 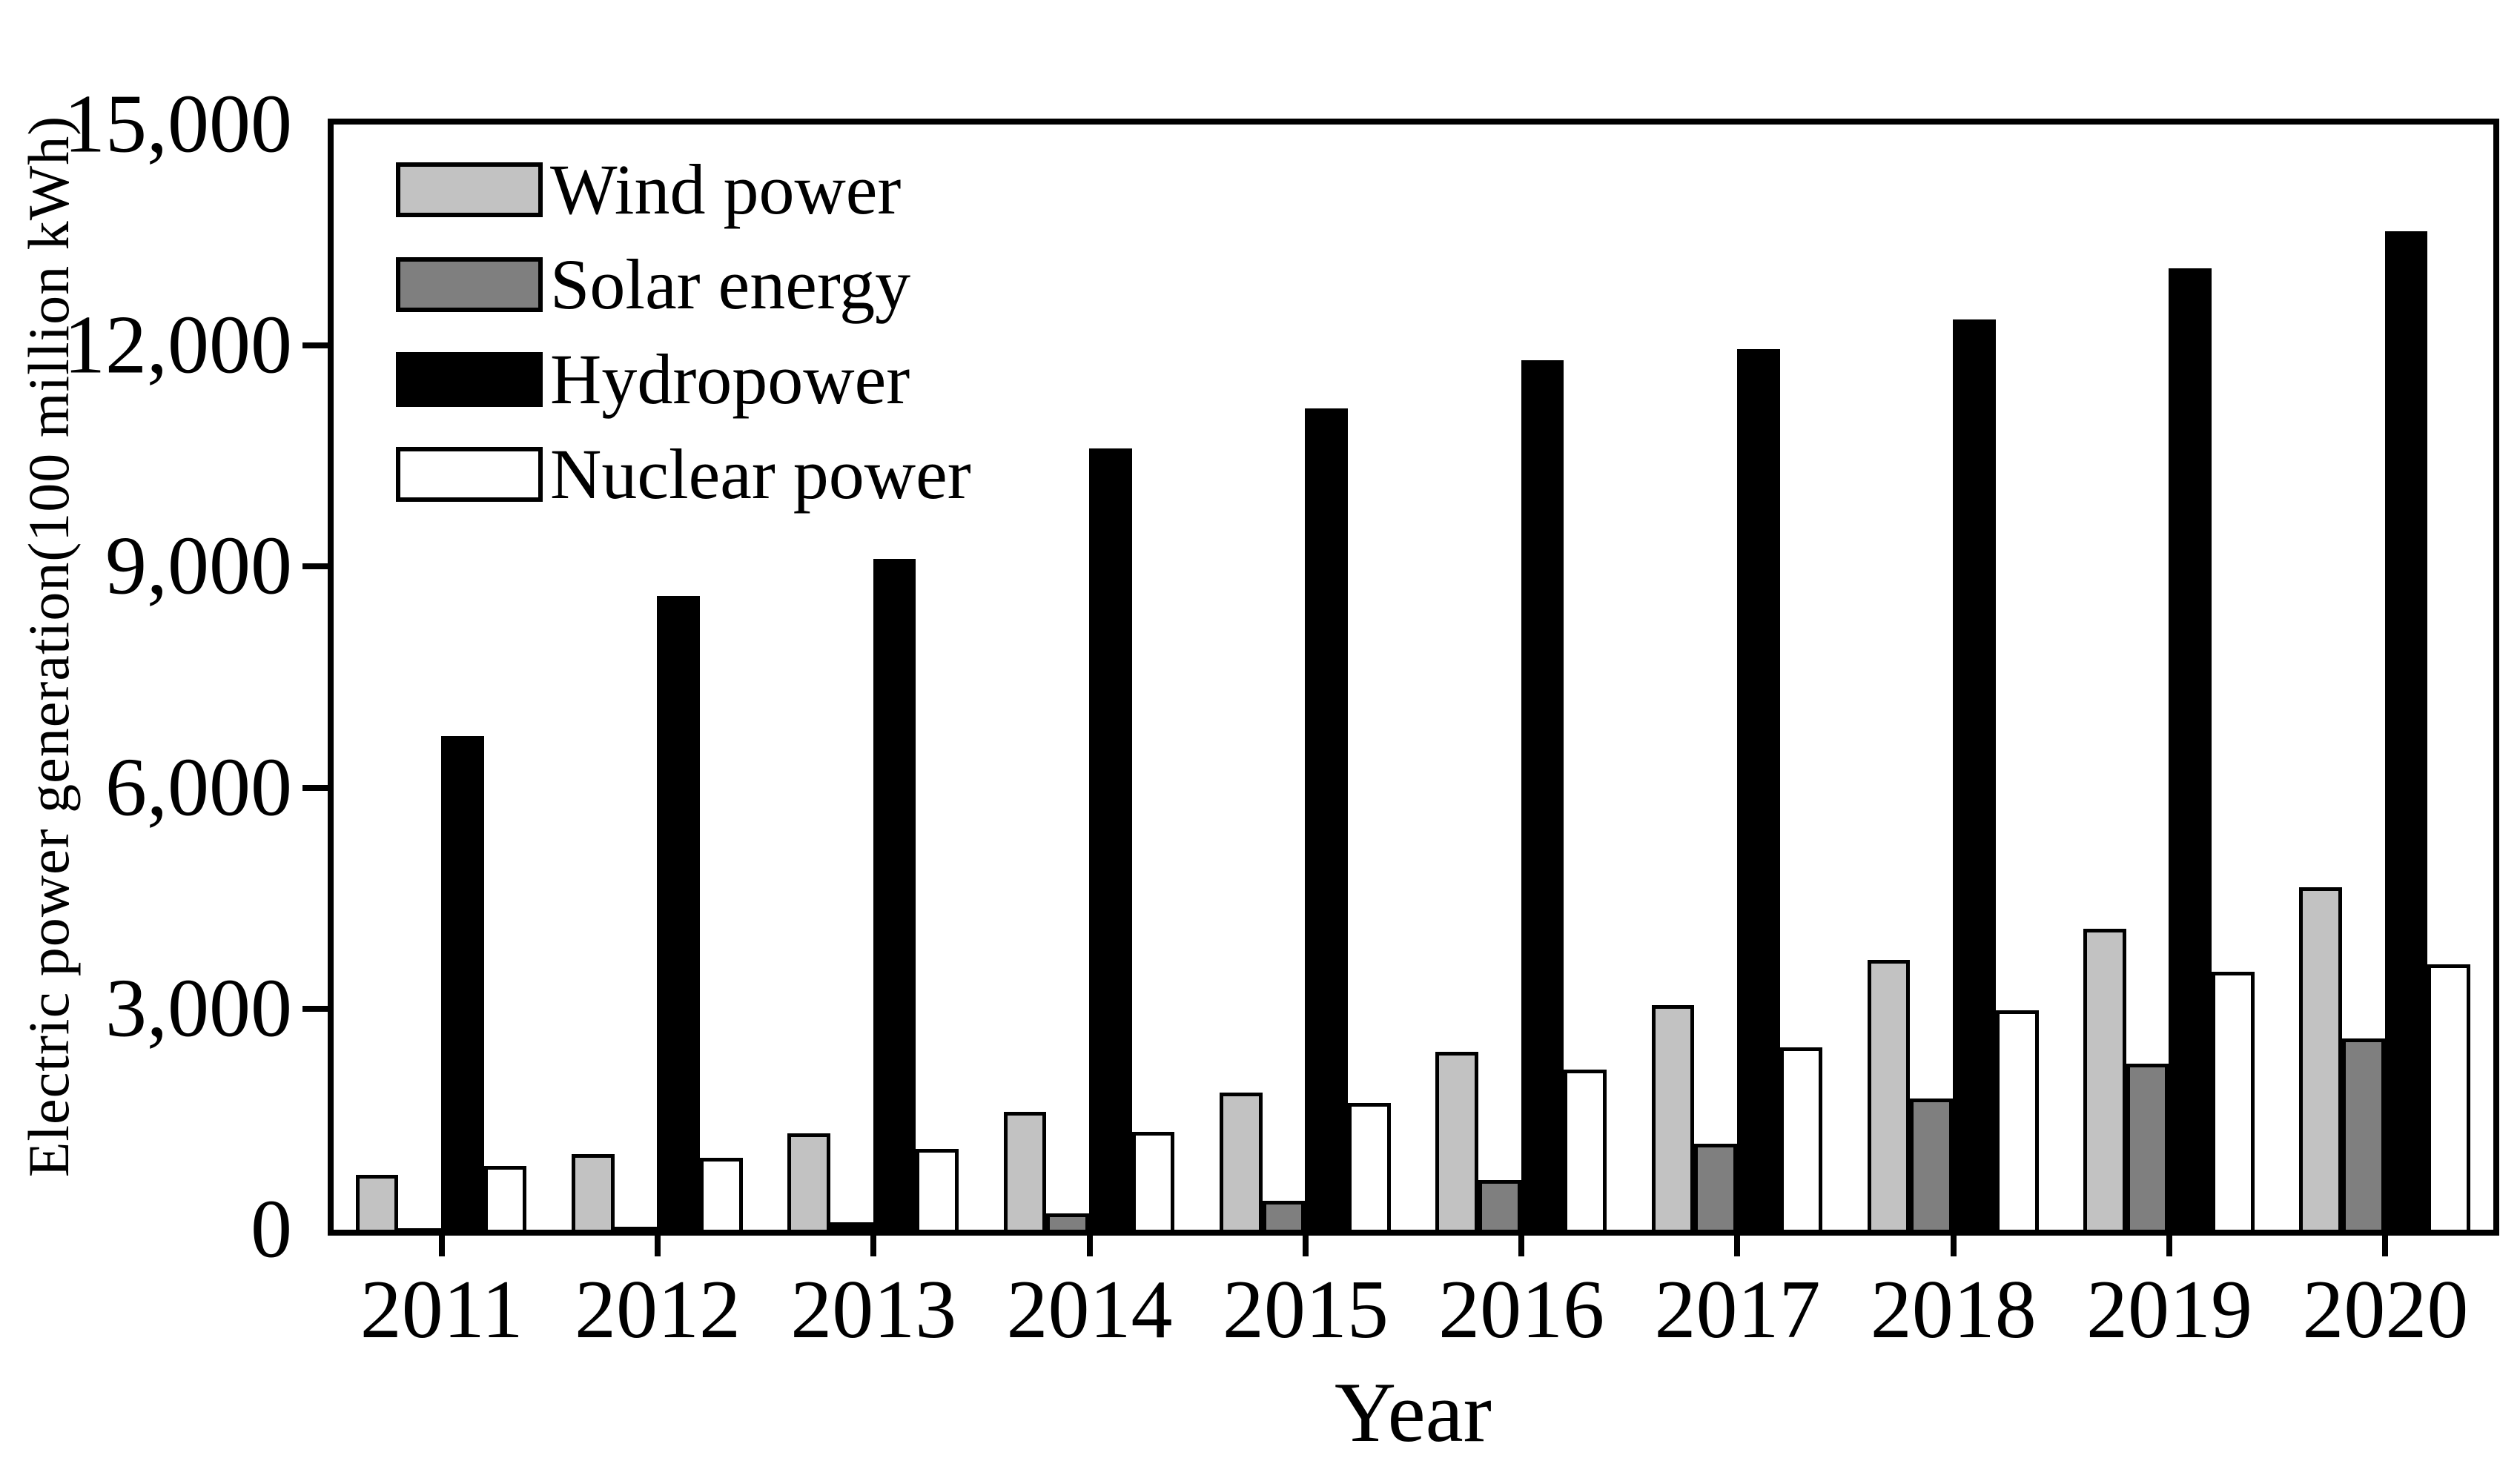 What do you see at coordinates (198, 788) in the screenshot?
I see `y-tick-label: 6,000` at bounding box center [198, 788].